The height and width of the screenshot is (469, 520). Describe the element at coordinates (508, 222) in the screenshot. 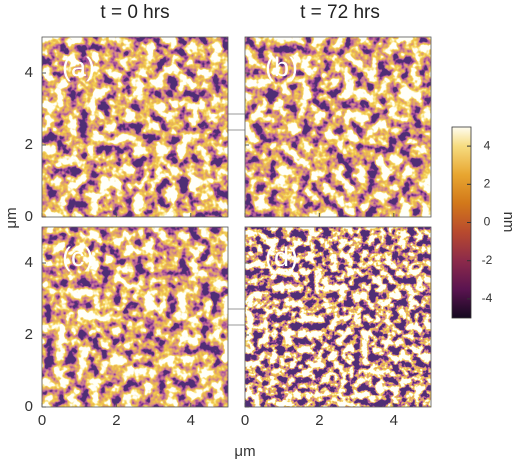

I see `colorbar-label: nm` at that location.